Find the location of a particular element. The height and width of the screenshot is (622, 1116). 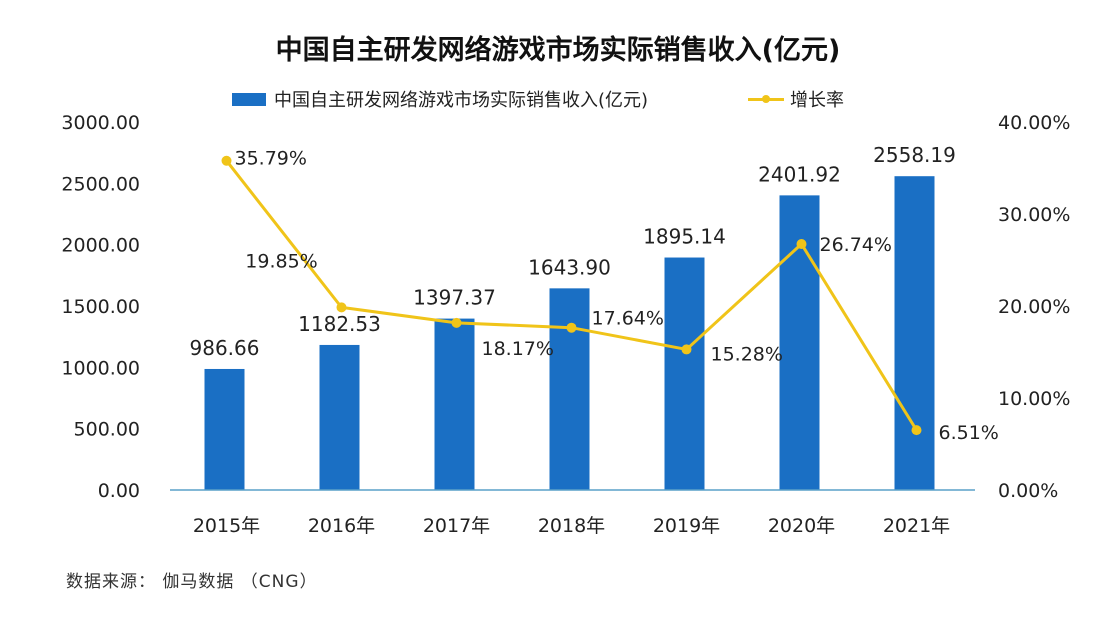

growth-rate-label: 18.17% is located at coordinates (518, 349).